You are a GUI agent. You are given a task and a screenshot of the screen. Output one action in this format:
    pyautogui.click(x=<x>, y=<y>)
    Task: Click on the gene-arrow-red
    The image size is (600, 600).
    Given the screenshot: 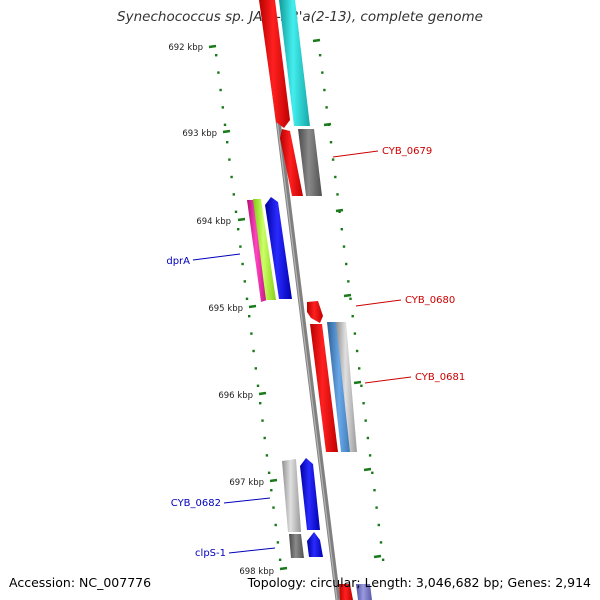 What is the action you would take?
    pyautogui.click(x=274, y=64)
    